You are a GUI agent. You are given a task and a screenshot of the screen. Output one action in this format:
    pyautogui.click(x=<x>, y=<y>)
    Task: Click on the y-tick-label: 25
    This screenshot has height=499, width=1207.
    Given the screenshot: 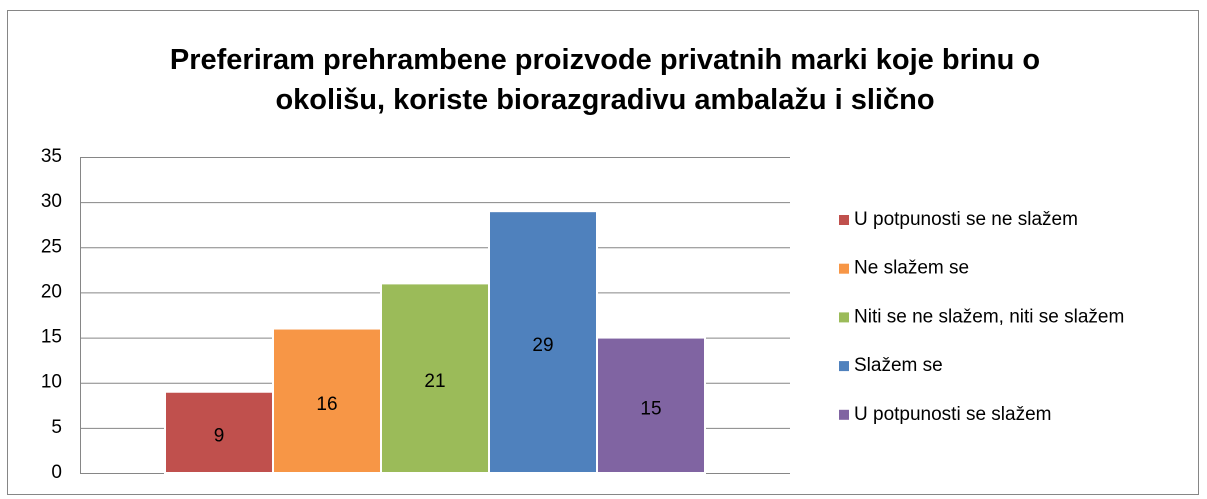 What is the action you would take?
    pyautogui.click(x=51, y=246)
    